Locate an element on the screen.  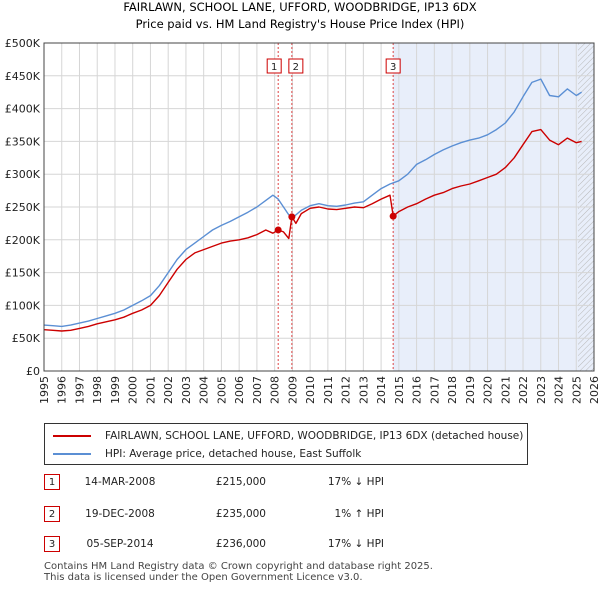
x-tick-label: 2007 is located at coordinates (257, 390).